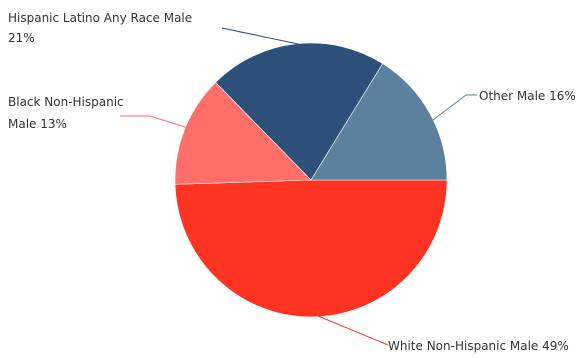 Image resolution: width=582 pixels, height=358 pixels. Describe the element at coordinates (478, 346) in the screenshot. I see `slice-label-white-non-hispanic-male: White Non-Hispanic Male 49%` at that location.